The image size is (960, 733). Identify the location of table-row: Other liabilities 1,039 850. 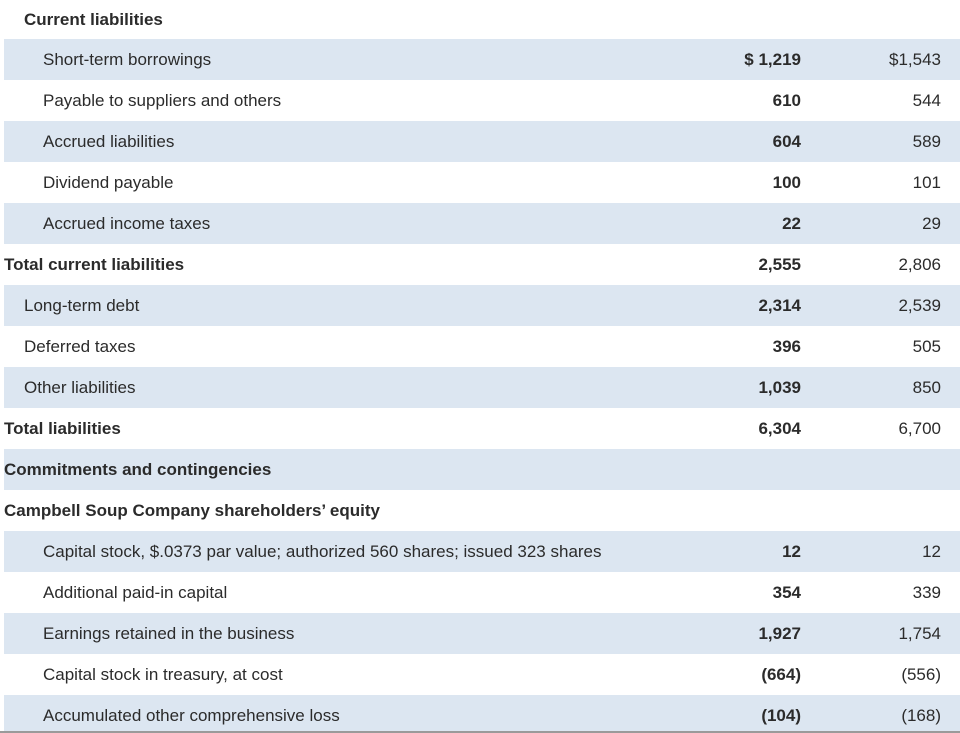
(482, 387).